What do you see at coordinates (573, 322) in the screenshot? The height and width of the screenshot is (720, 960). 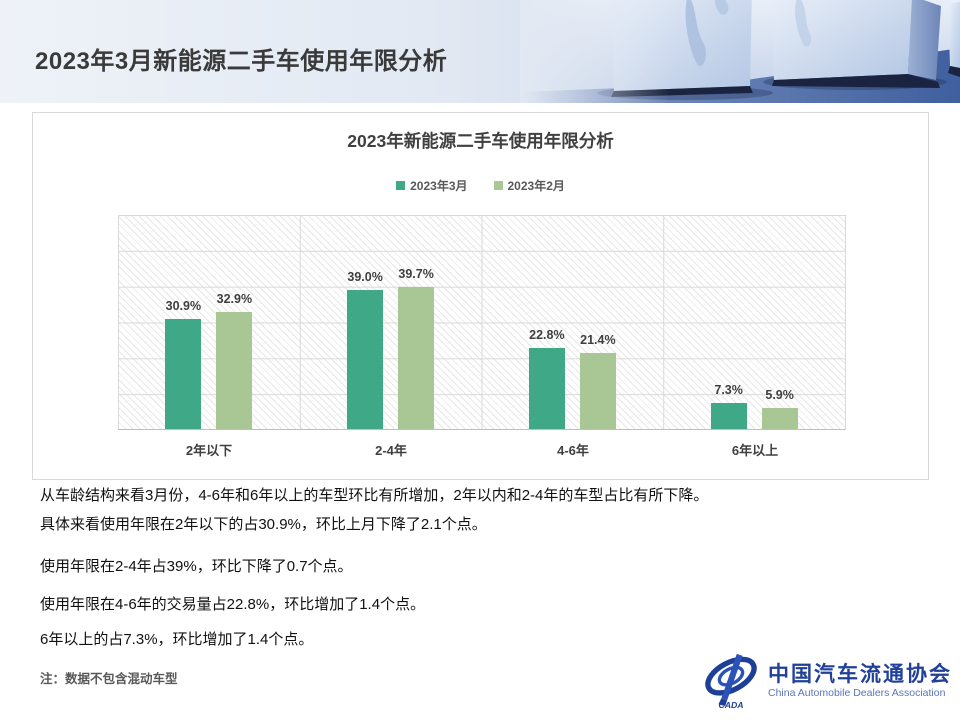 I see `category-cell: 22.8% 21.4%` at bounding box center [573, 322].